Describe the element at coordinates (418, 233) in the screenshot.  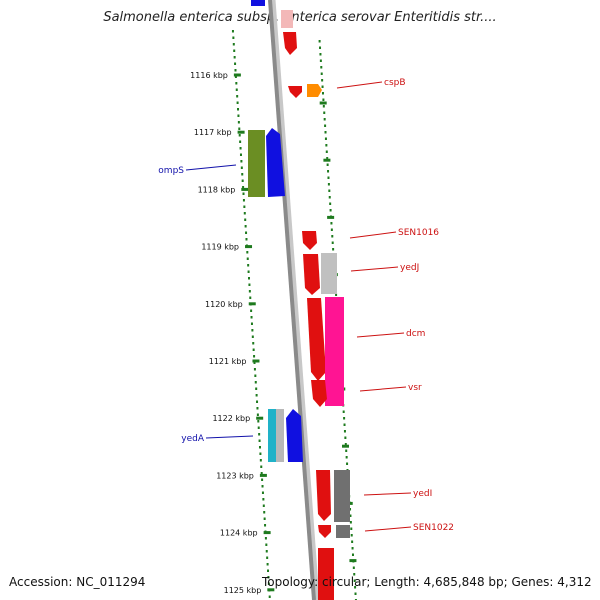
I see `gene-label-SEN1016: SEN1016` at that location.